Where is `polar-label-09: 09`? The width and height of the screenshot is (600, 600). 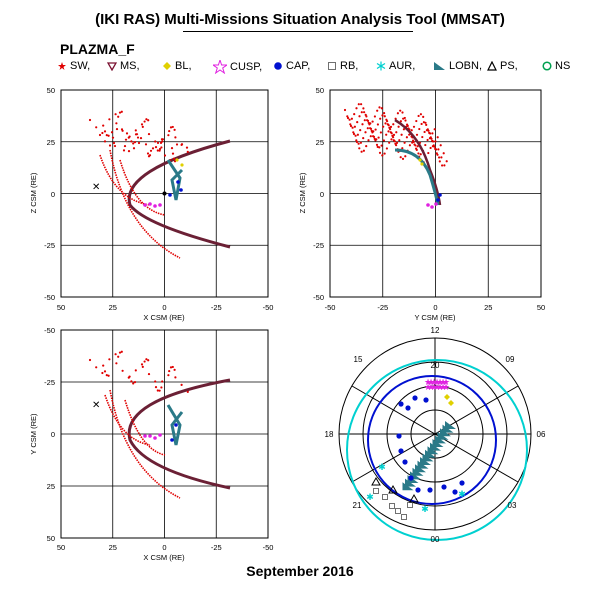
polar-label-09: 09 is located at coordinates (510, 359).